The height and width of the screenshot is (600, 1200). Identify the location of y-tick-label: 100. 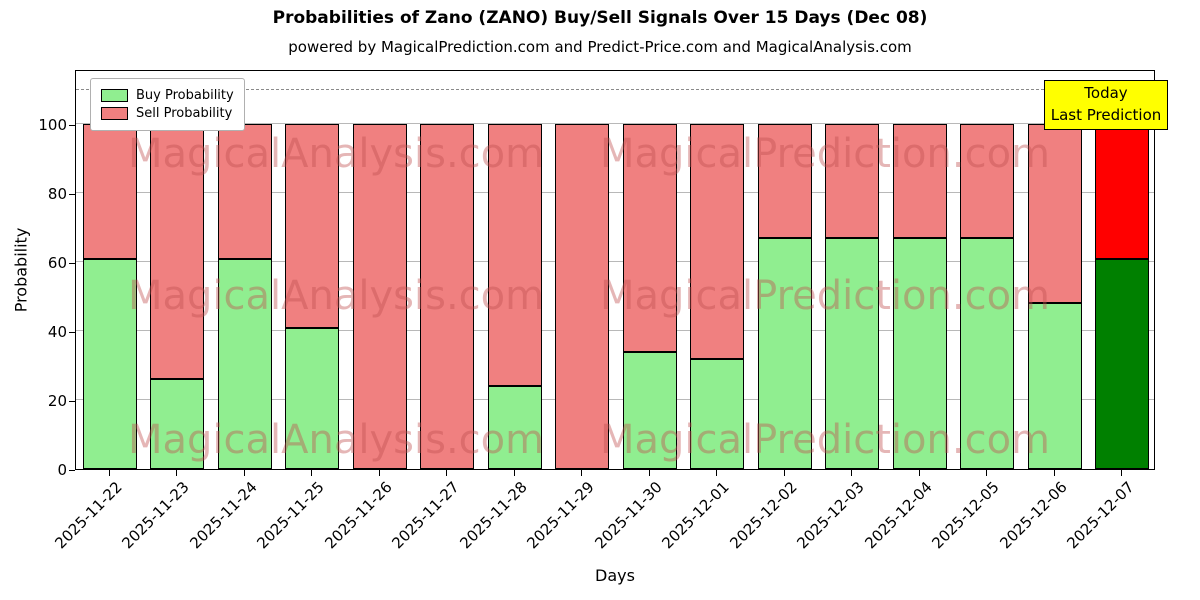
(52, 125).